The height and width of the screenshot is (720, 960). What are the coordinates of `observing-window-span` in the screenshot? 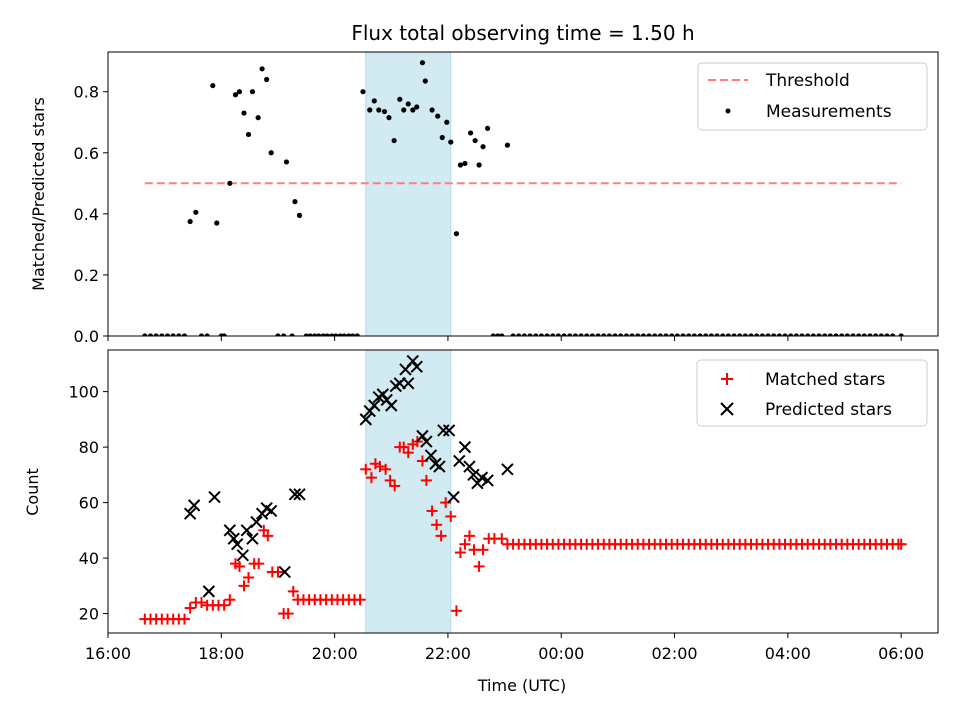 It's located at (408, 194).